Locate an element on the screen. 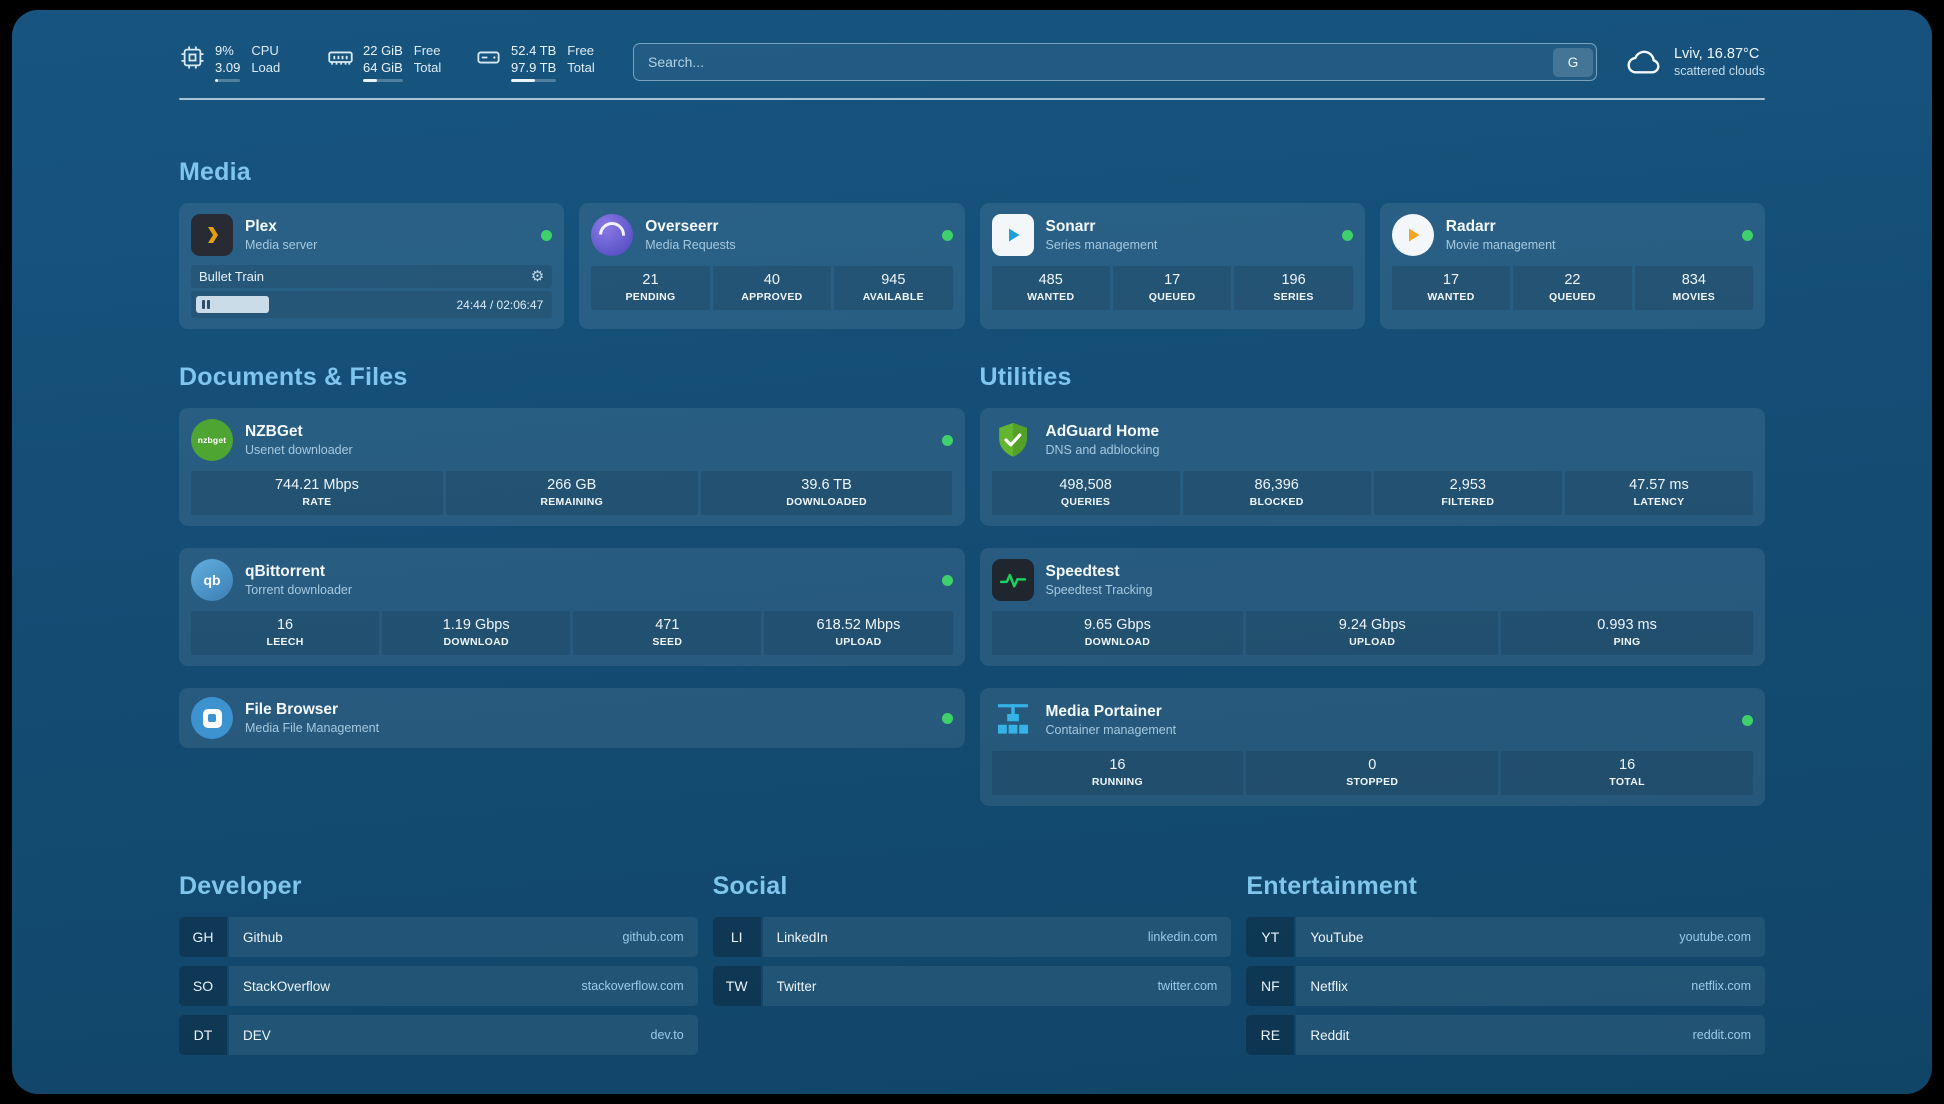 This screenshot has width=1944, height=1104. bookmark-reddit: RE Reddit reddit.com is located at coordinates (1505, 1035).